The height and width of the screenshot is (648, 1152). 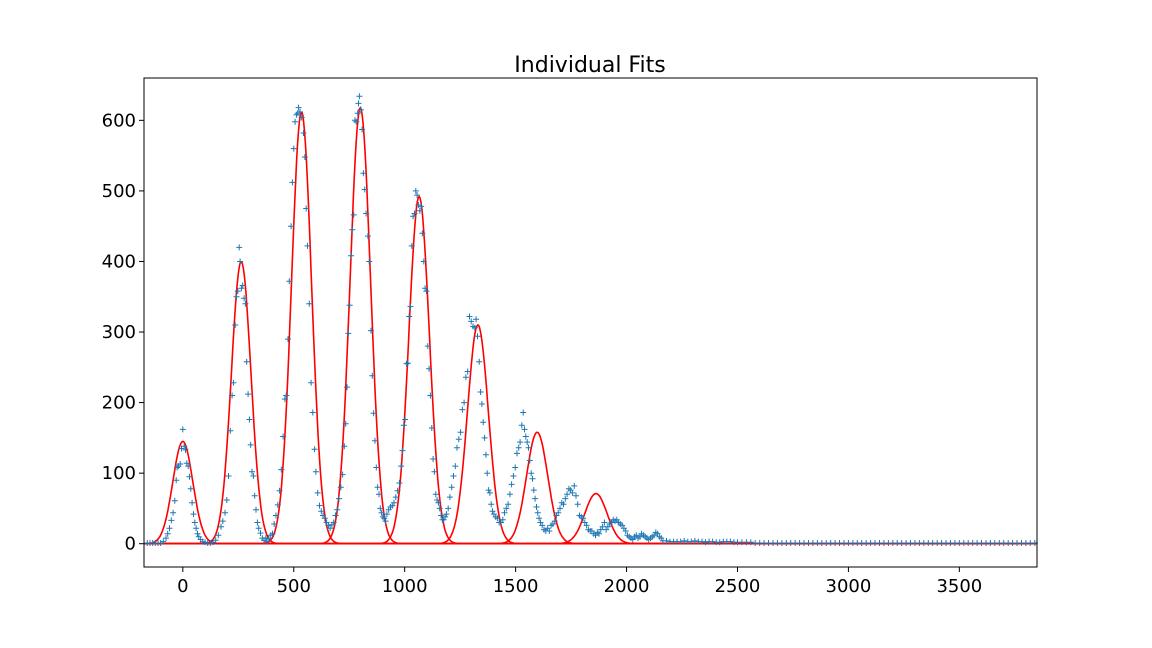 What do you see at coordinates (959, 586) in the screenshot?
I see `x-tick-label: 3500` at bounding box center [959, 586].